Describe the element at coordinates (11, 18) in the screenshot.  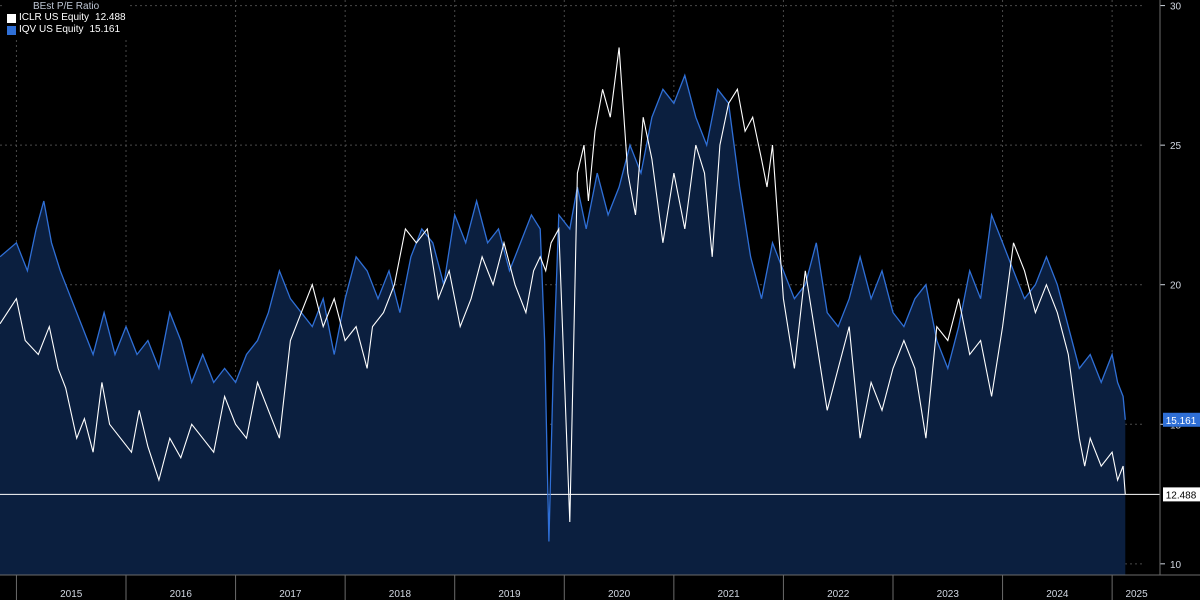
I see `legend-swatch-iclr` at that location.